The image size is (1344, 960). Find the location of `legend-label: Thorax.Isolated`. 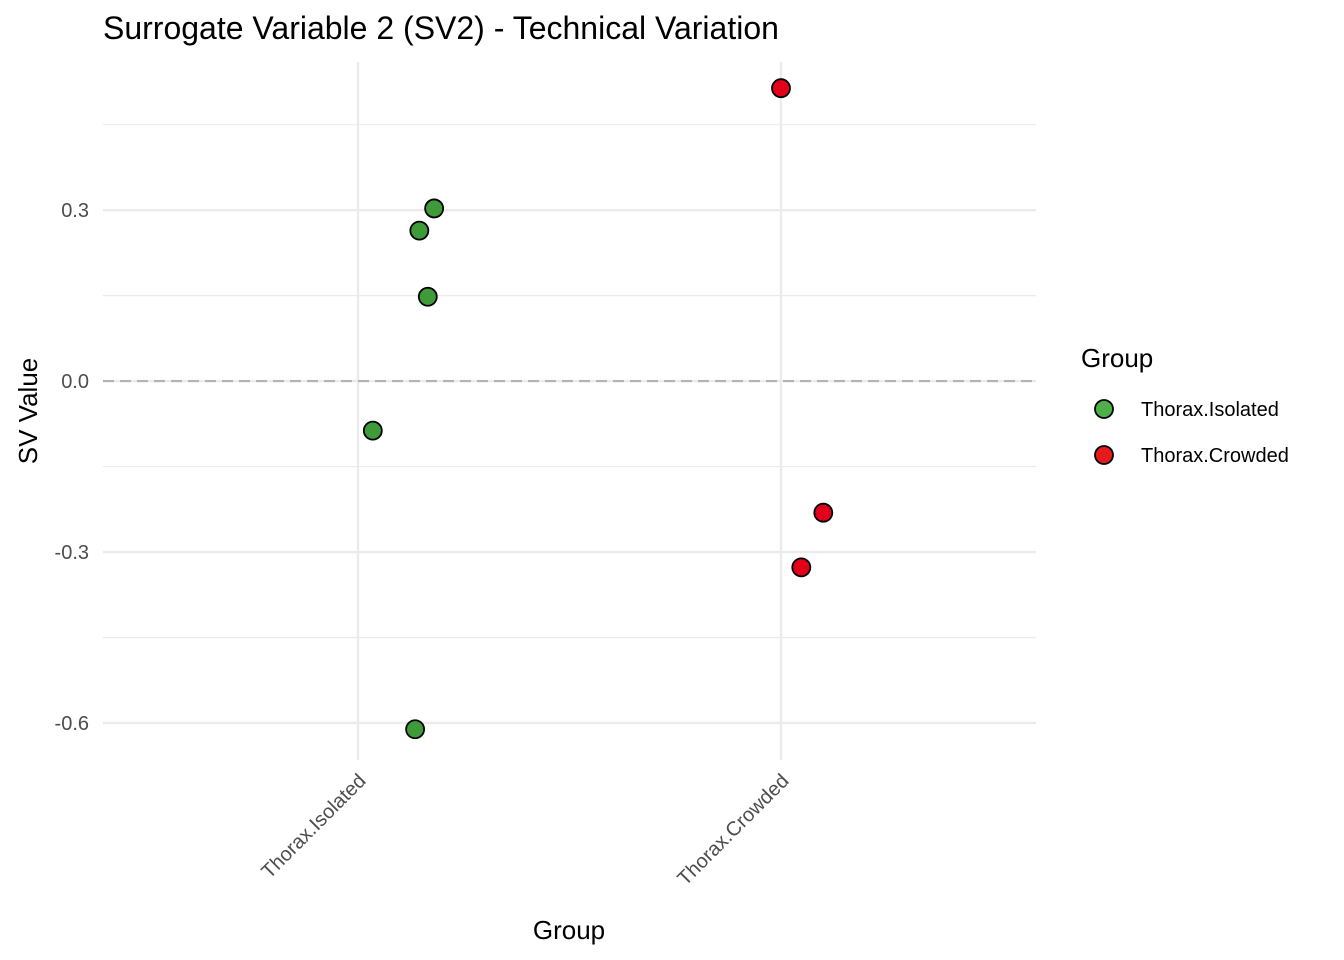

legend-label: Thorax.Isolated is located at coordinates (1210, 410).